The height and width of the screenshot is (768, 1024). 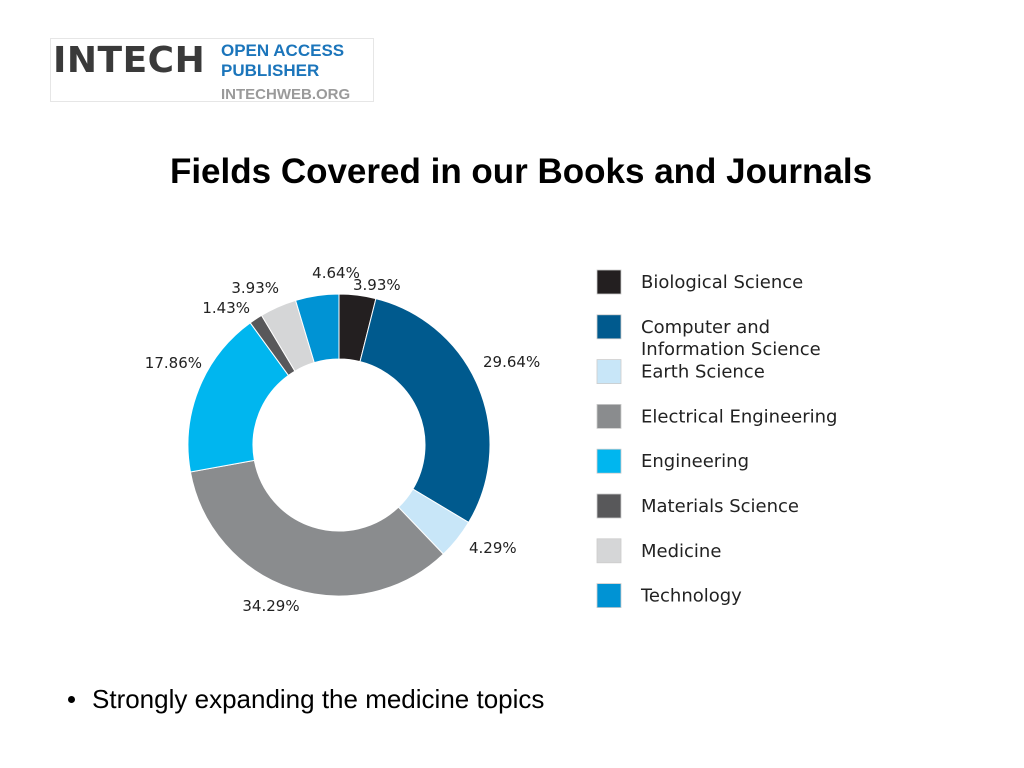 What do you see at coordinates (681, 551) in the screenshot?
I see `legend-label: Medicine` at bounding box center [681, 551].